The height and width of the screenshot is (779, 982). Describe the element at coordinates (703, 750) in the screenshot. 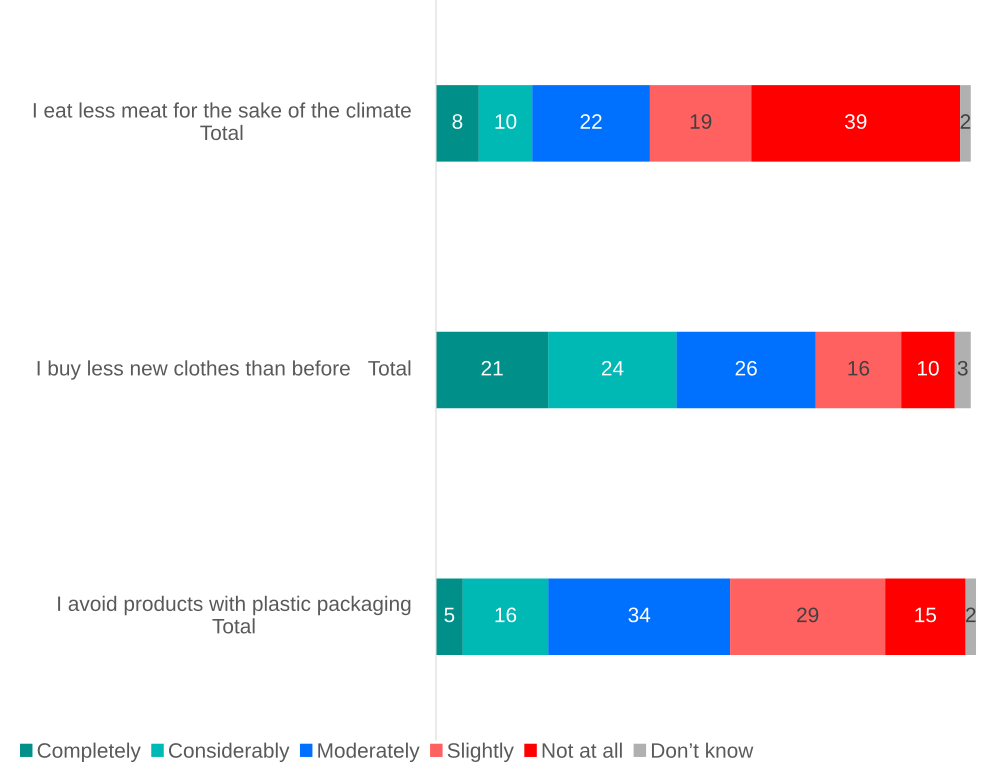

I see `legend-label: Don’t know` at that location.